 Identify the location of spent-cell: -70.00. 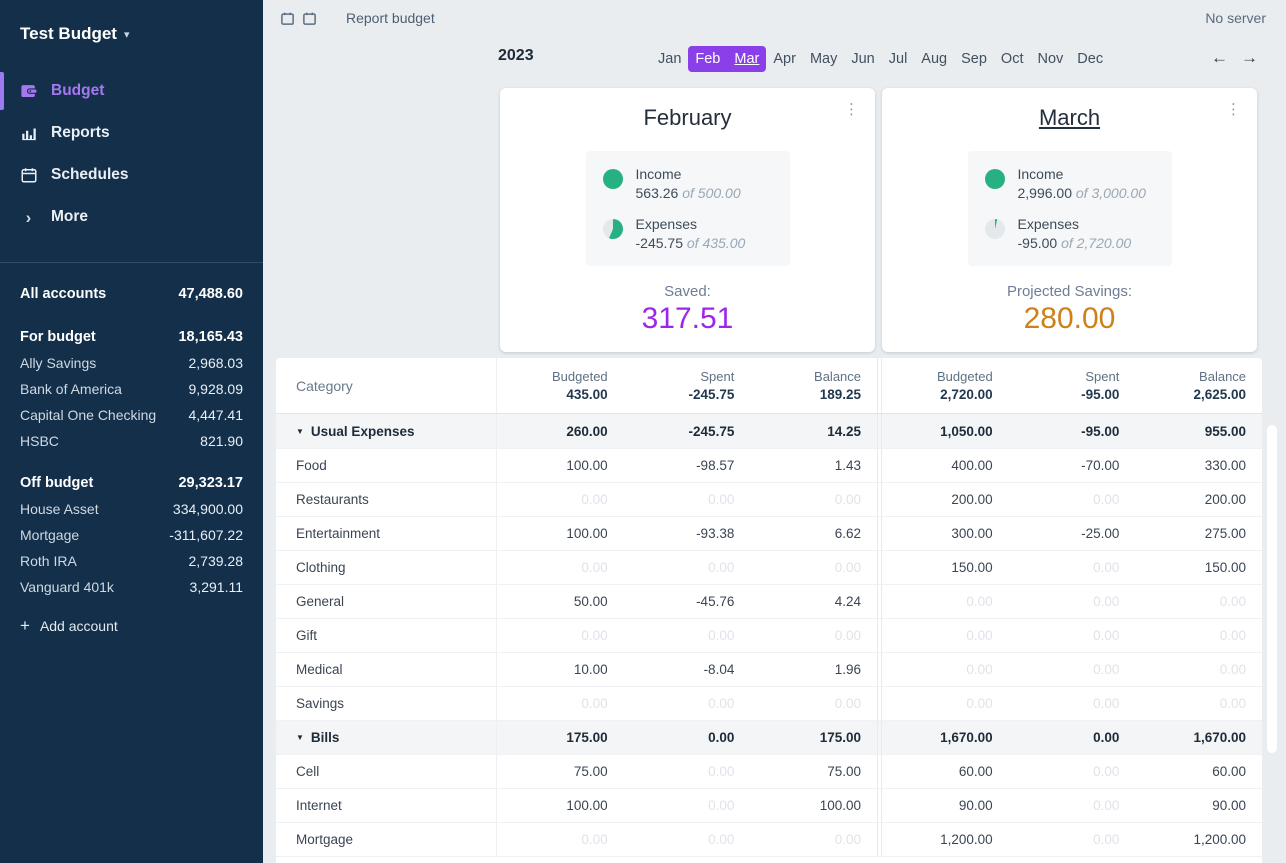
(1100, 465).